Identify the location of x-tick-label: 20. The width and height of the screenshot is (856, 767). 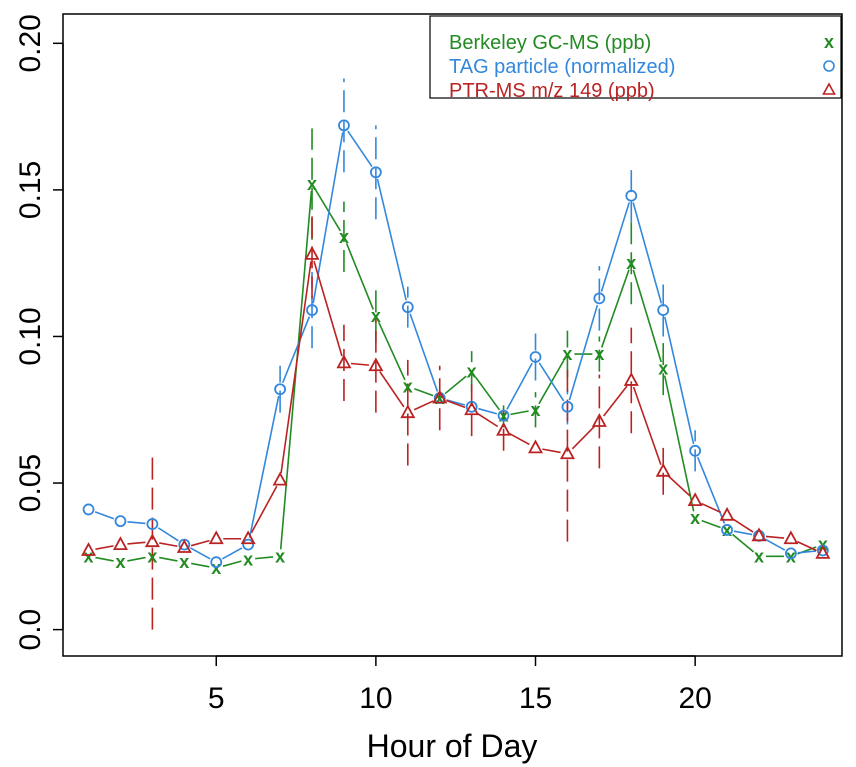
(694, 698).